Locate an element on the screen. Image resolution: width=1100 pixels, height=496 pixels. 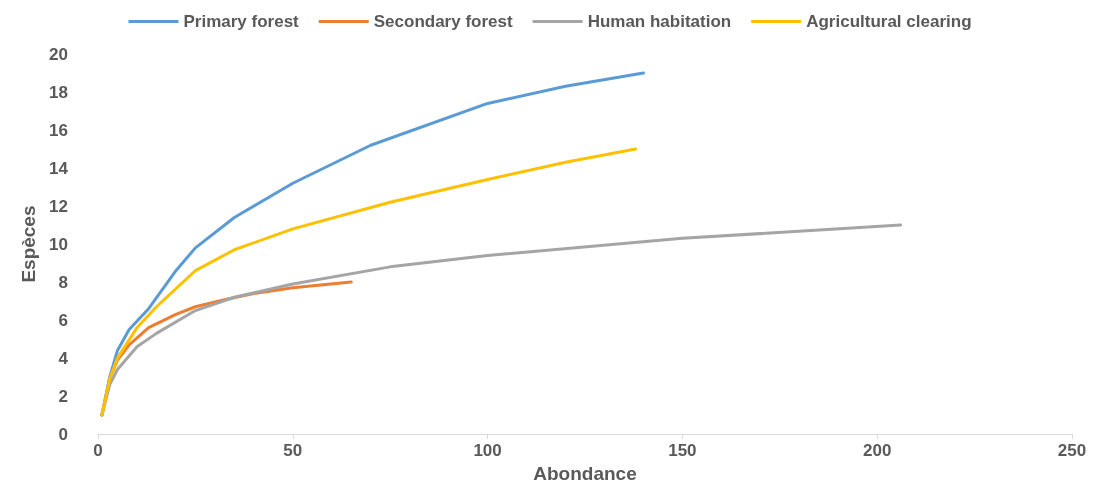
y-axis-title: Espèces is located at coordinates (29, 244).